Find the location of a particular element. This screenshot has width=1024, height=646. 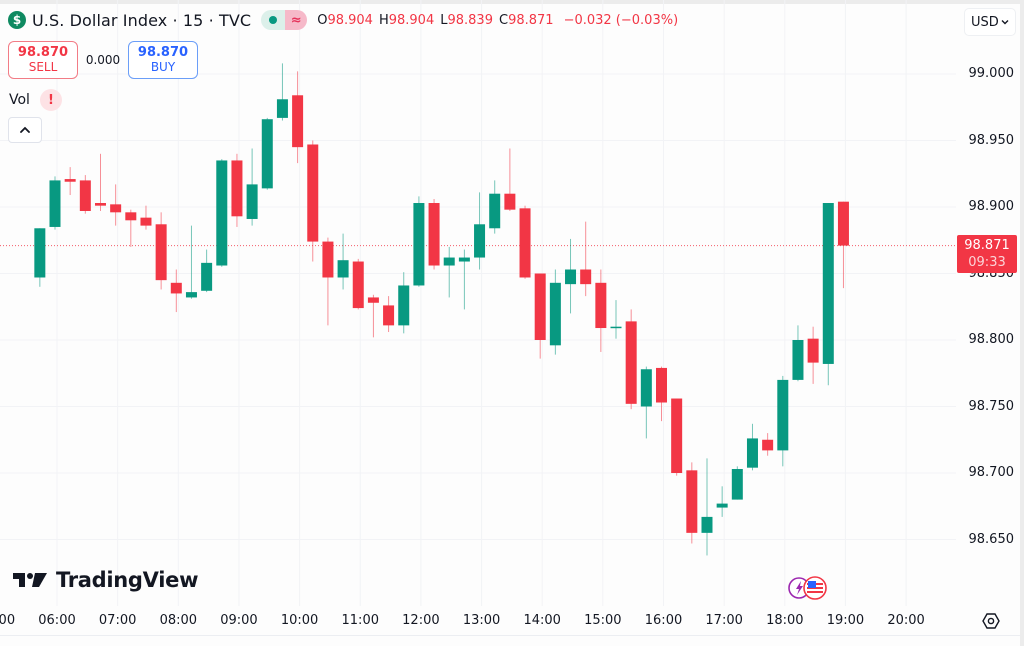

high-value: 98.904 is located at coordinates (411, 20).